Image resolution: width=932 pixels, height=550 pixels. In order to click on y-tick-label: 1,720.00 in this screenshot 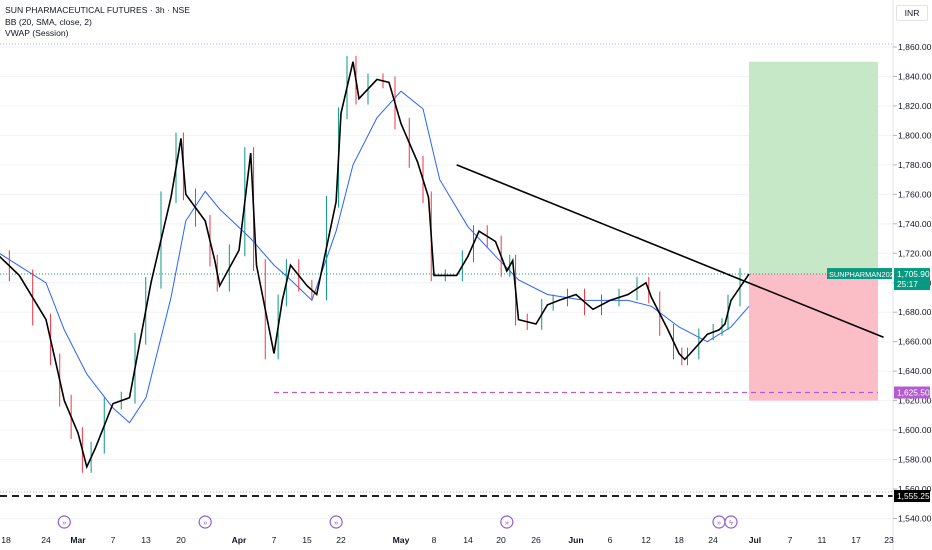, I will do `click(915, 253)`.